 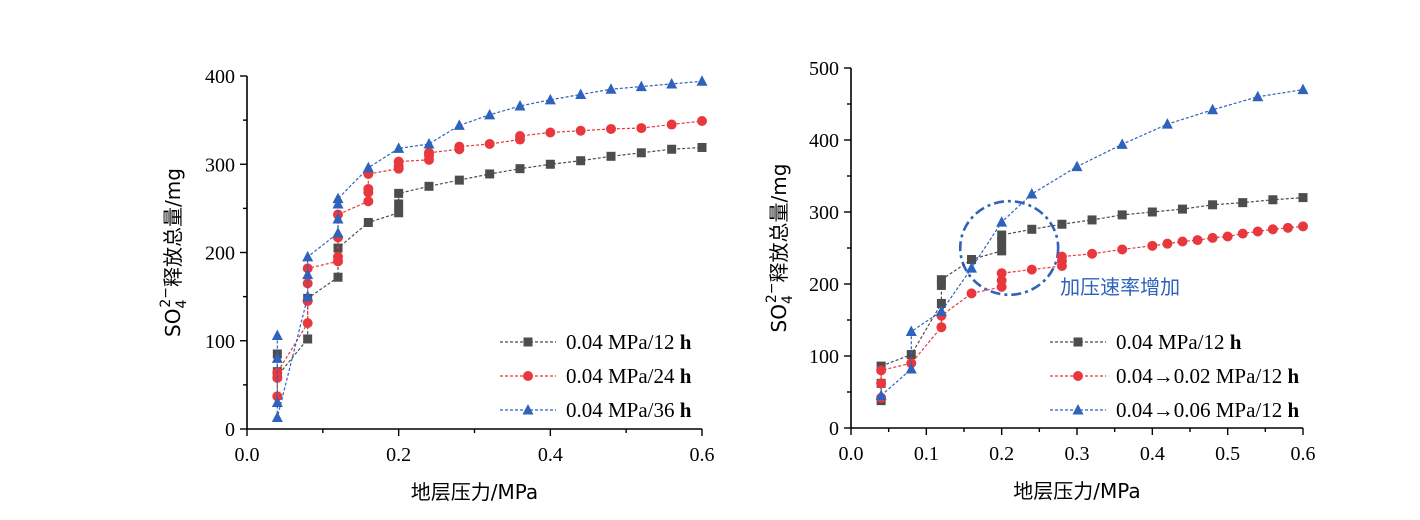 I want to click on y-tick-label: 400, so click(x=220, y=77).